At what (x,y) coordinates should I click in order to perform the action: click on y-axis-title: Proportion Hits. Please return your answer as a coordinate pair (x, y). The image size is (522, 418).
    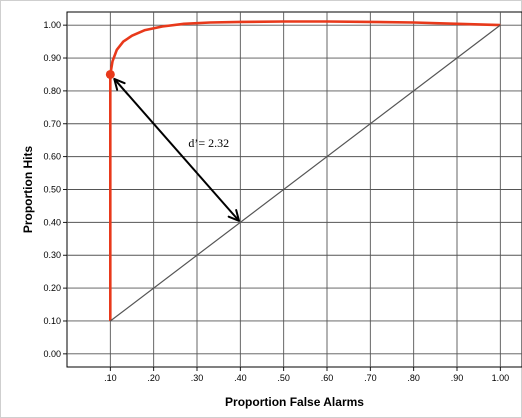
    Looking at the image, I should click on (28, 190).